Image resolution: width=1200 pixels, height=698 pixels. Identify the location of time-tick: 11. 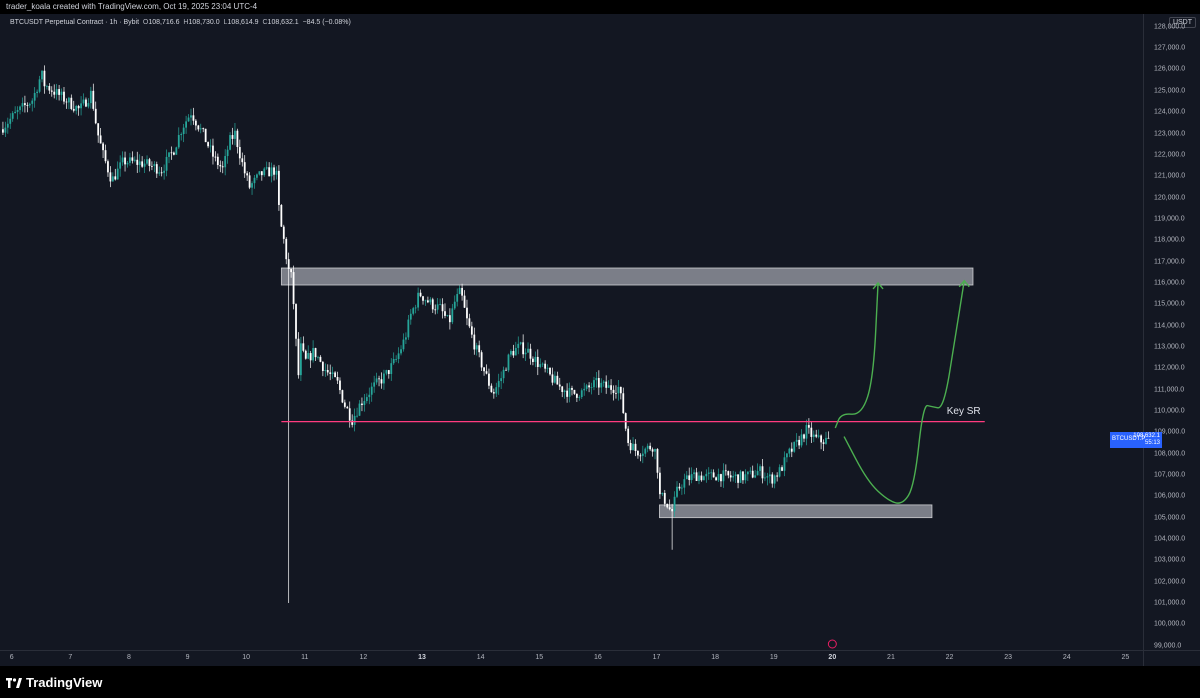
(305, 657).